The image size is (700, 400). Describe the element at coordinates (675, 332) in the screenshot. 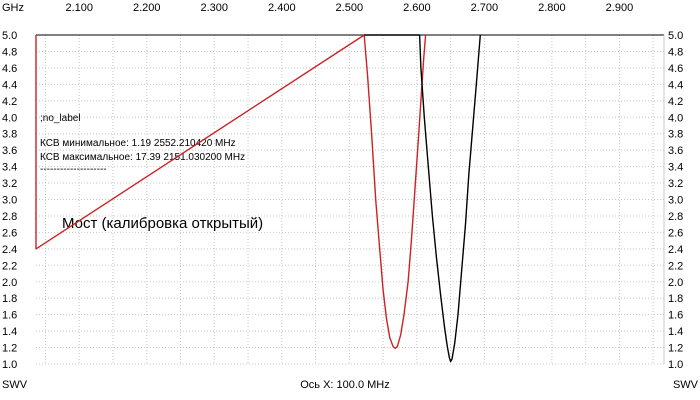

I see `y-tick-label-right: 1.4` at that location.